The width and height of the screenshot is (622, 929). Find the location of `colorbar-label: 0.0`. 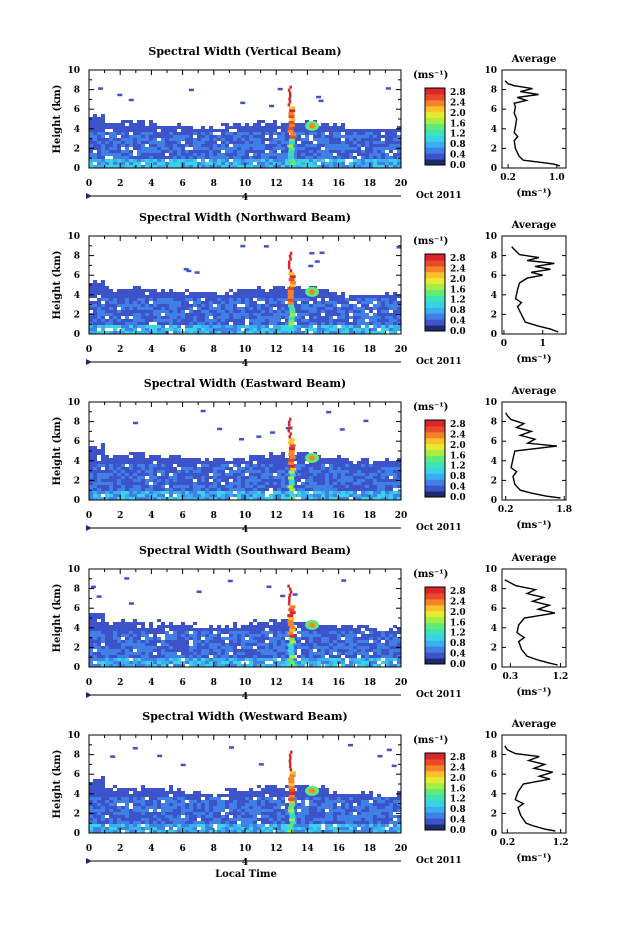

colorbar-label: 0.0 is located at coordinates (458, 665).